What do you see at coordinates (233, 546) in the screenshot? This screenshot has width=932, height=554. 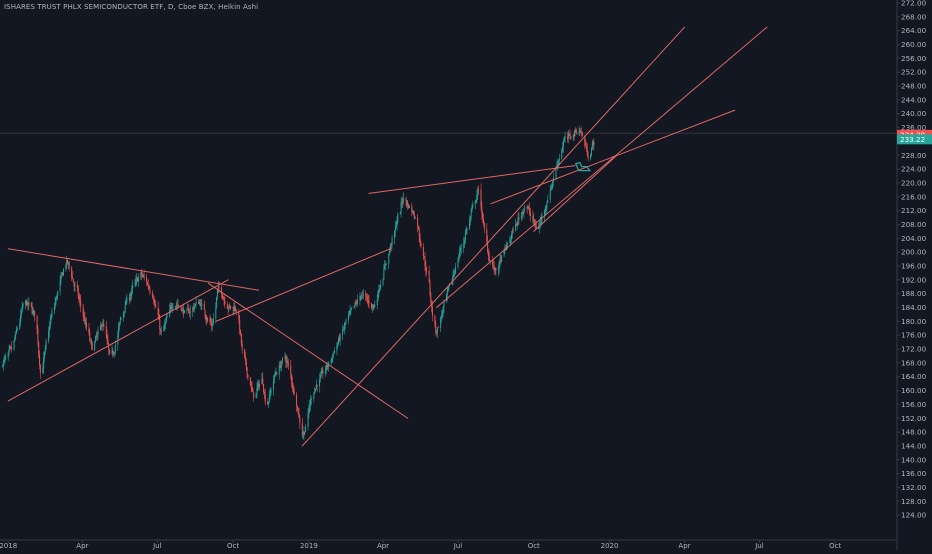 I see `time-tick-label: Oct` at bounding box center [233, 546].